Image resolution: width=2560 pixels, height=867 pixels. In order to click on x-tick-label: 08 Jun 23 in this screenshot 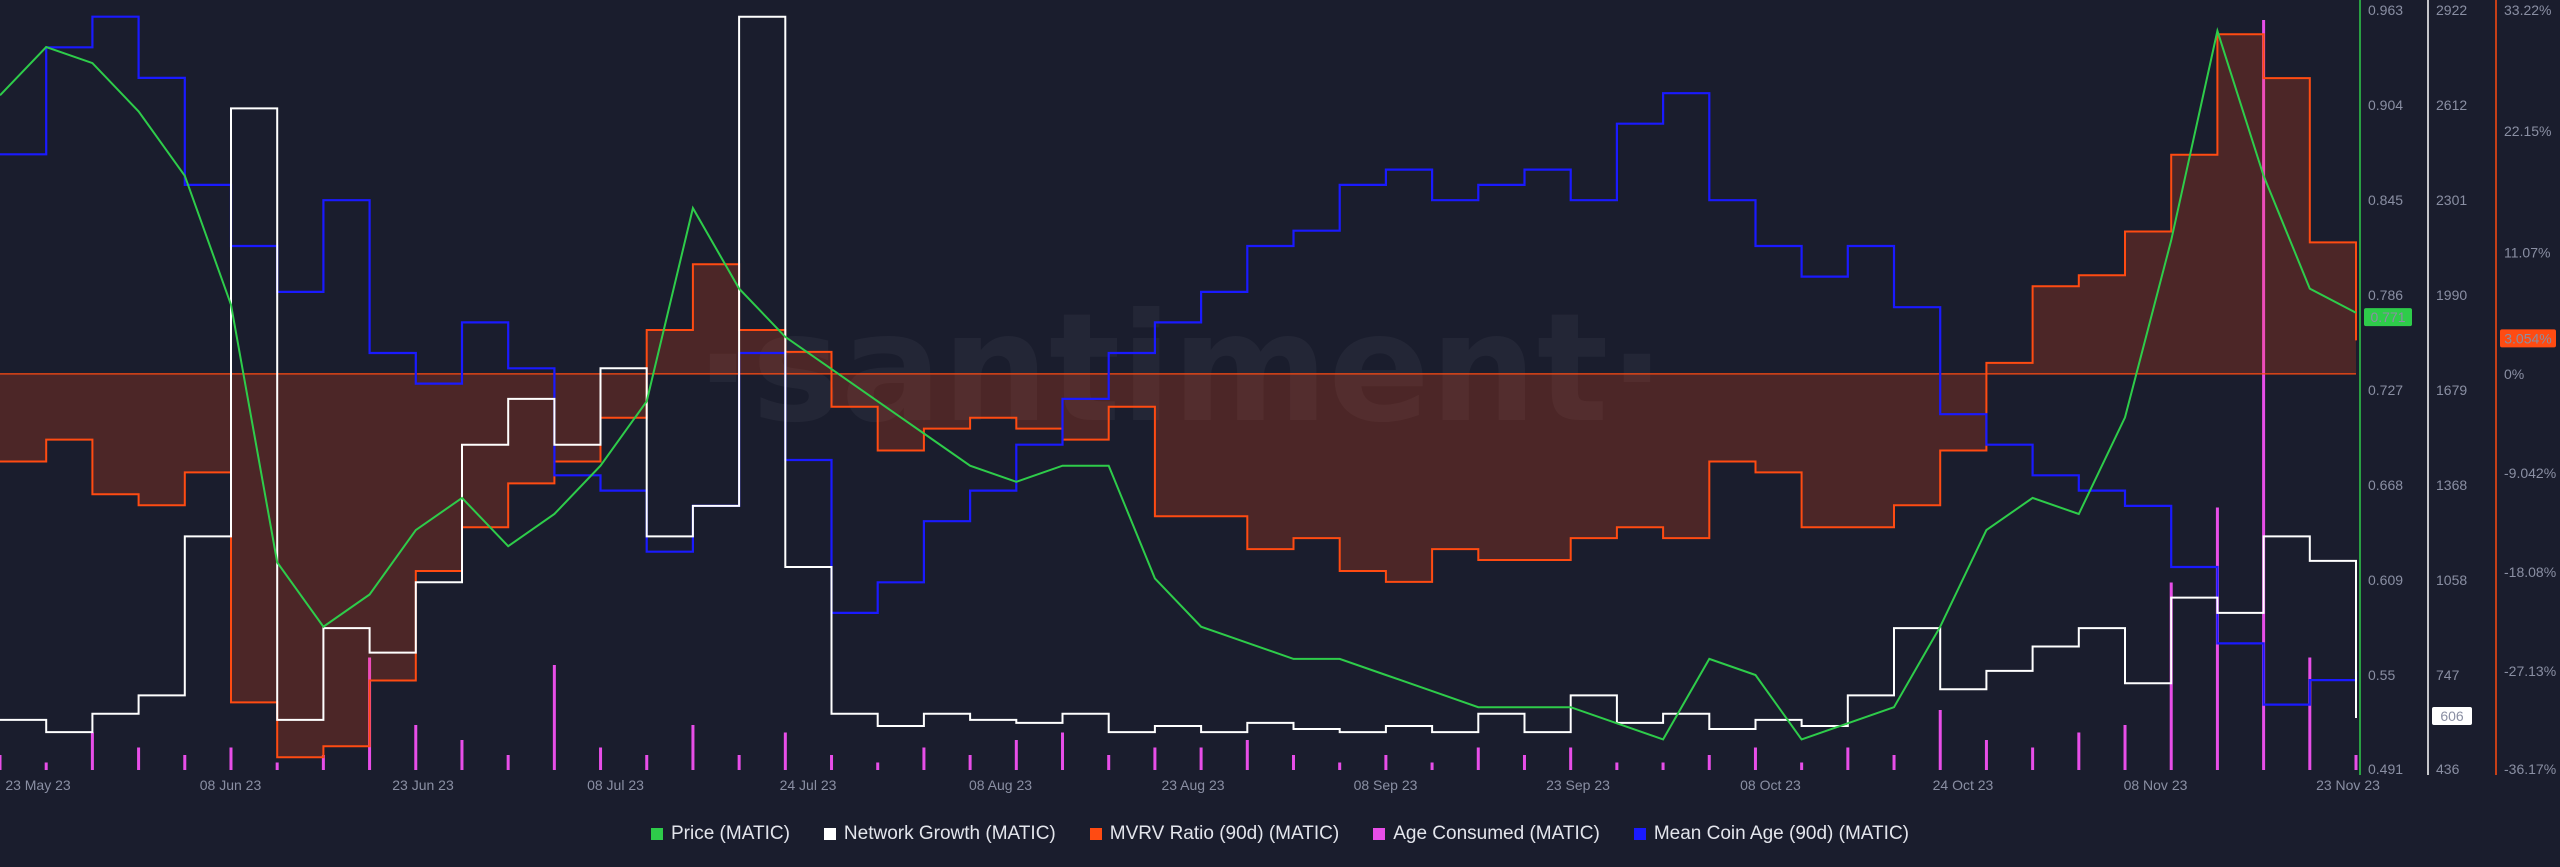, I will do `click(231, 785)`.